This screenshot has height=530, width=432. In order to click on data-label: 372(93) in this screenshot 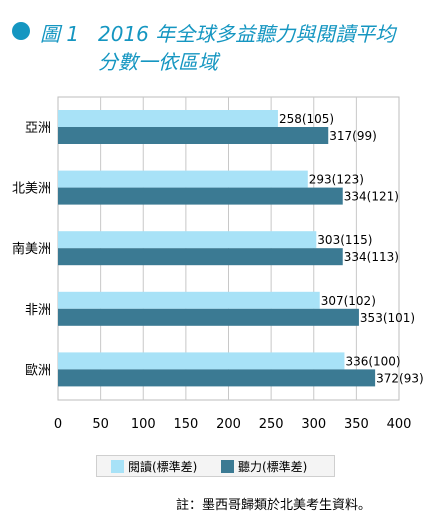, I will do `click(400, 378)`.